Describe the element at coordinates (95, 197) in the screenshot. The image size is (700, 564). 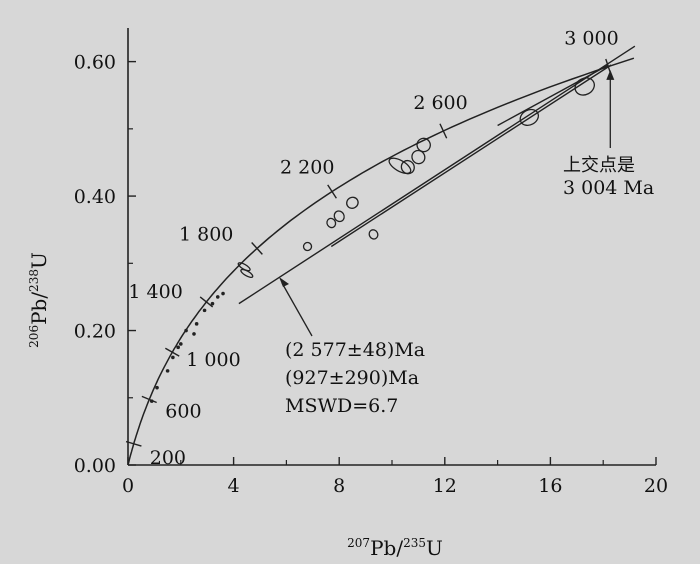
I see `y-tick-label: 0.40` at that location.